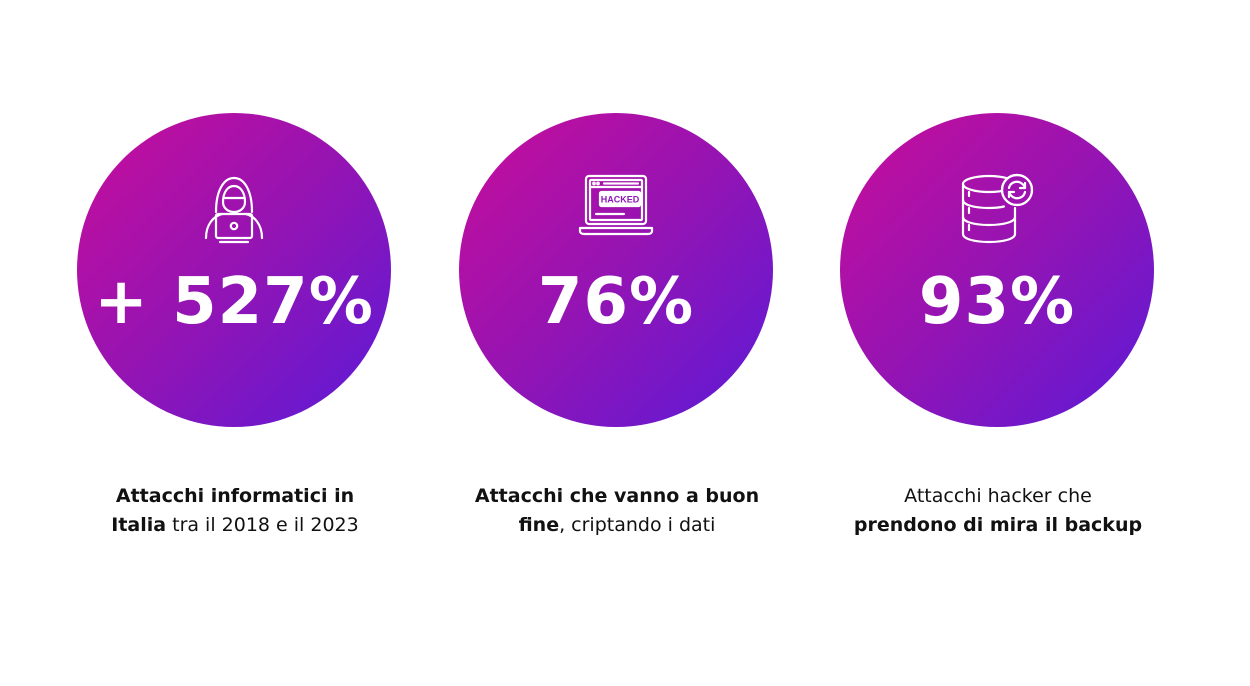  What do you see at coordinates (139, 525) in the screenshot?
I see `caption-bold: Italia` at bounding box center [139, 525].